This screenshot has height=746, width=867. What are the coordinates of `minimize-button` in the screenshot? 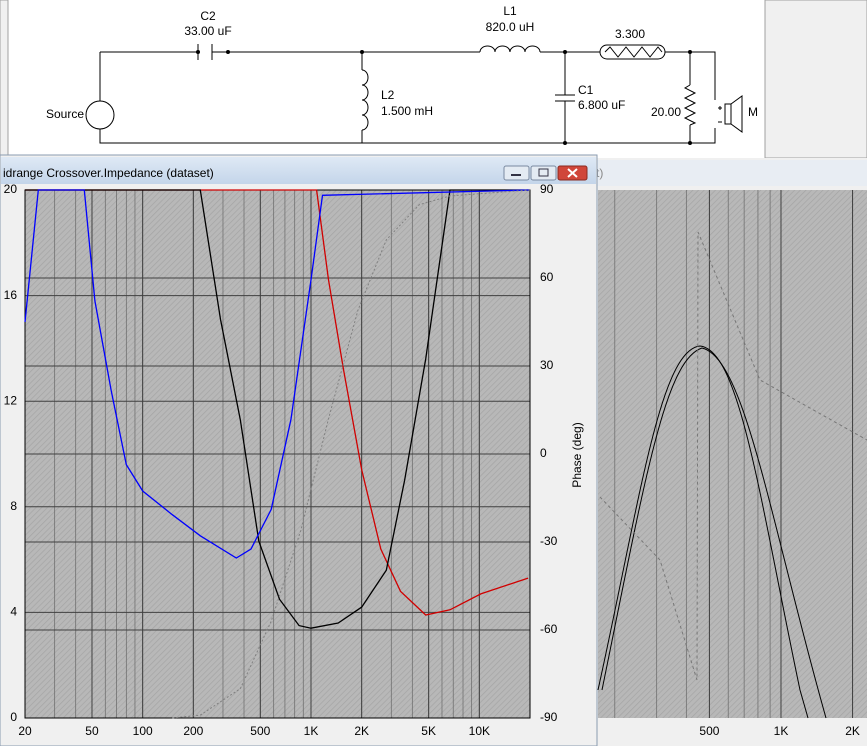 It's located at (516, 173).